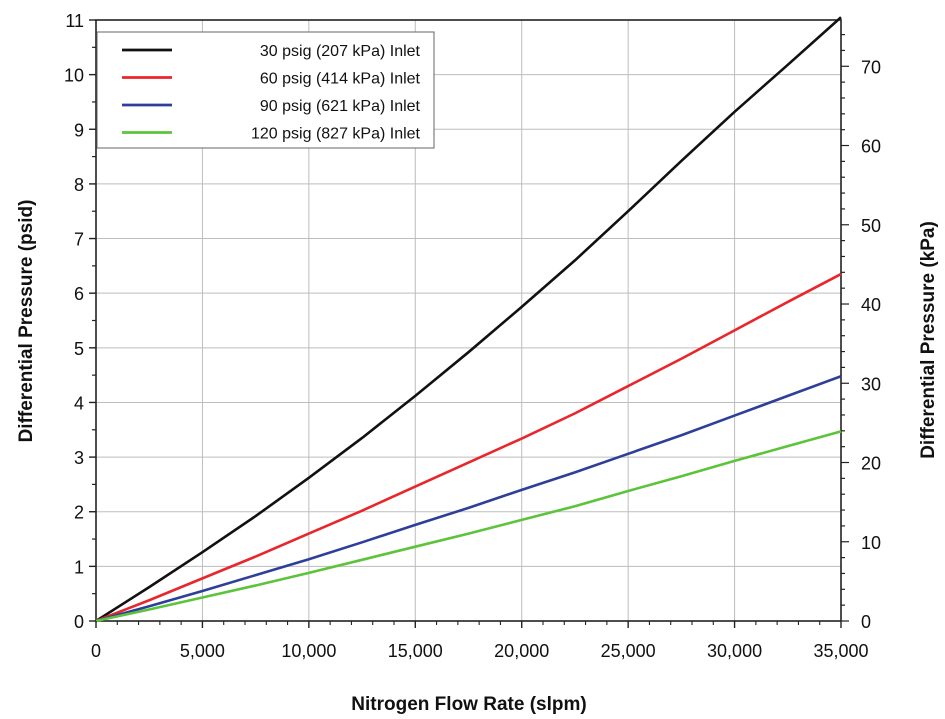  Describe the element at coordinates (79, 458) in the screenshot. I see `y-tick-label-left: 3` at that location.